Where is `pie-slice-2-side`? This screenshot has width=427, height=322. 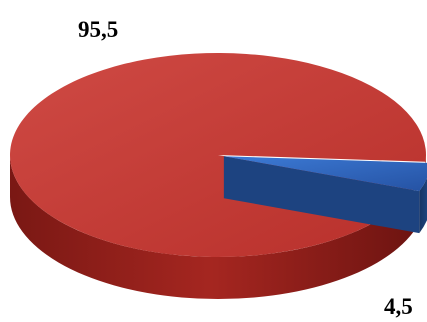
pie-slice-2-side is located at coordinates (423, 206).